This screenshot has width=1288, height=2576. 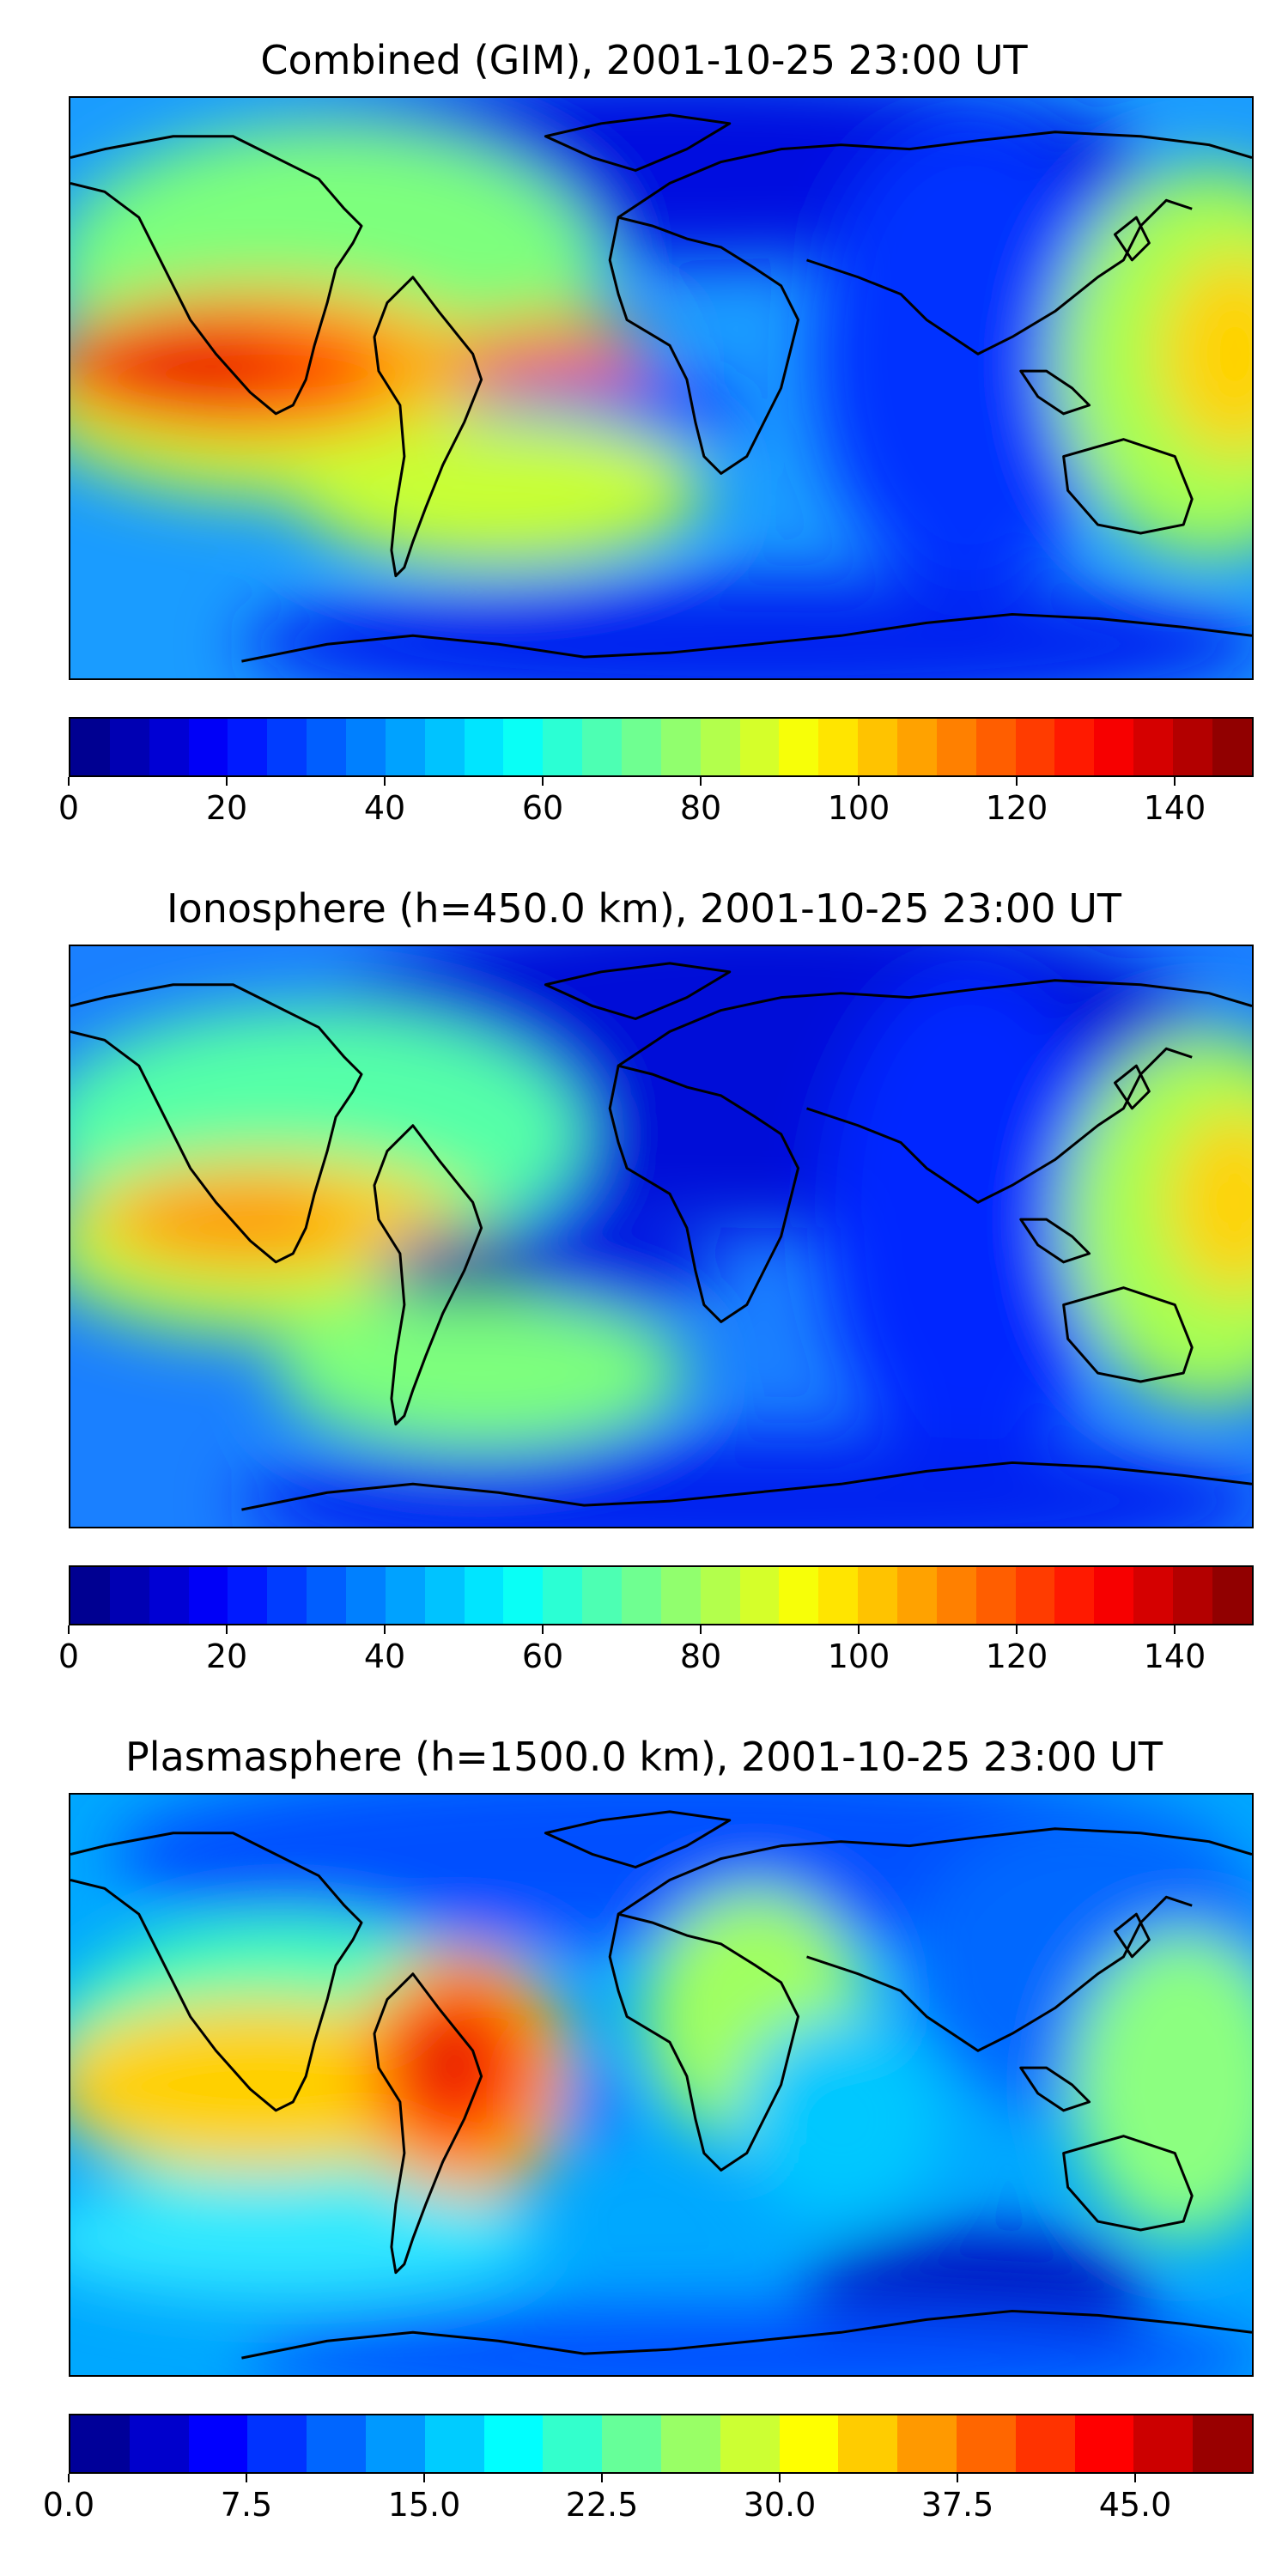 What do you see at coordinates (424, 2505) in the screenshot?
I see `colorbar-tick-label: 15.0` at bounding box center [424, 2505].